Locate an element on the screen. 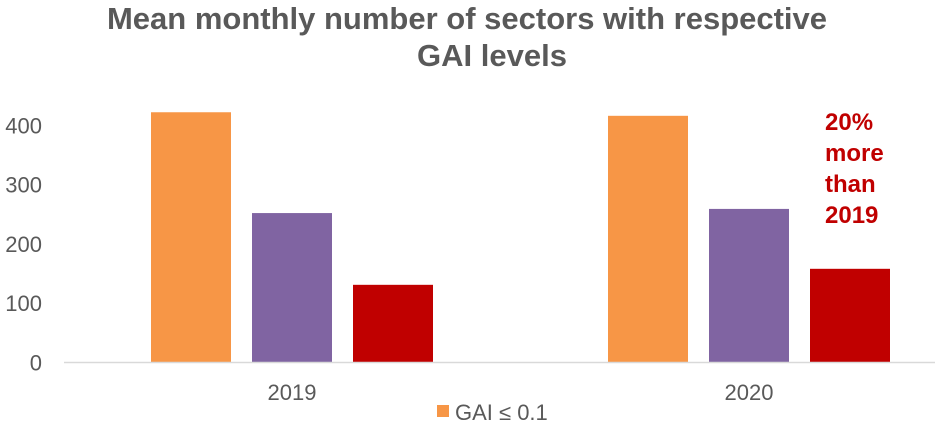 The image size is (935, 436). annotation-line: 20% is located at coordinates (849, 122).